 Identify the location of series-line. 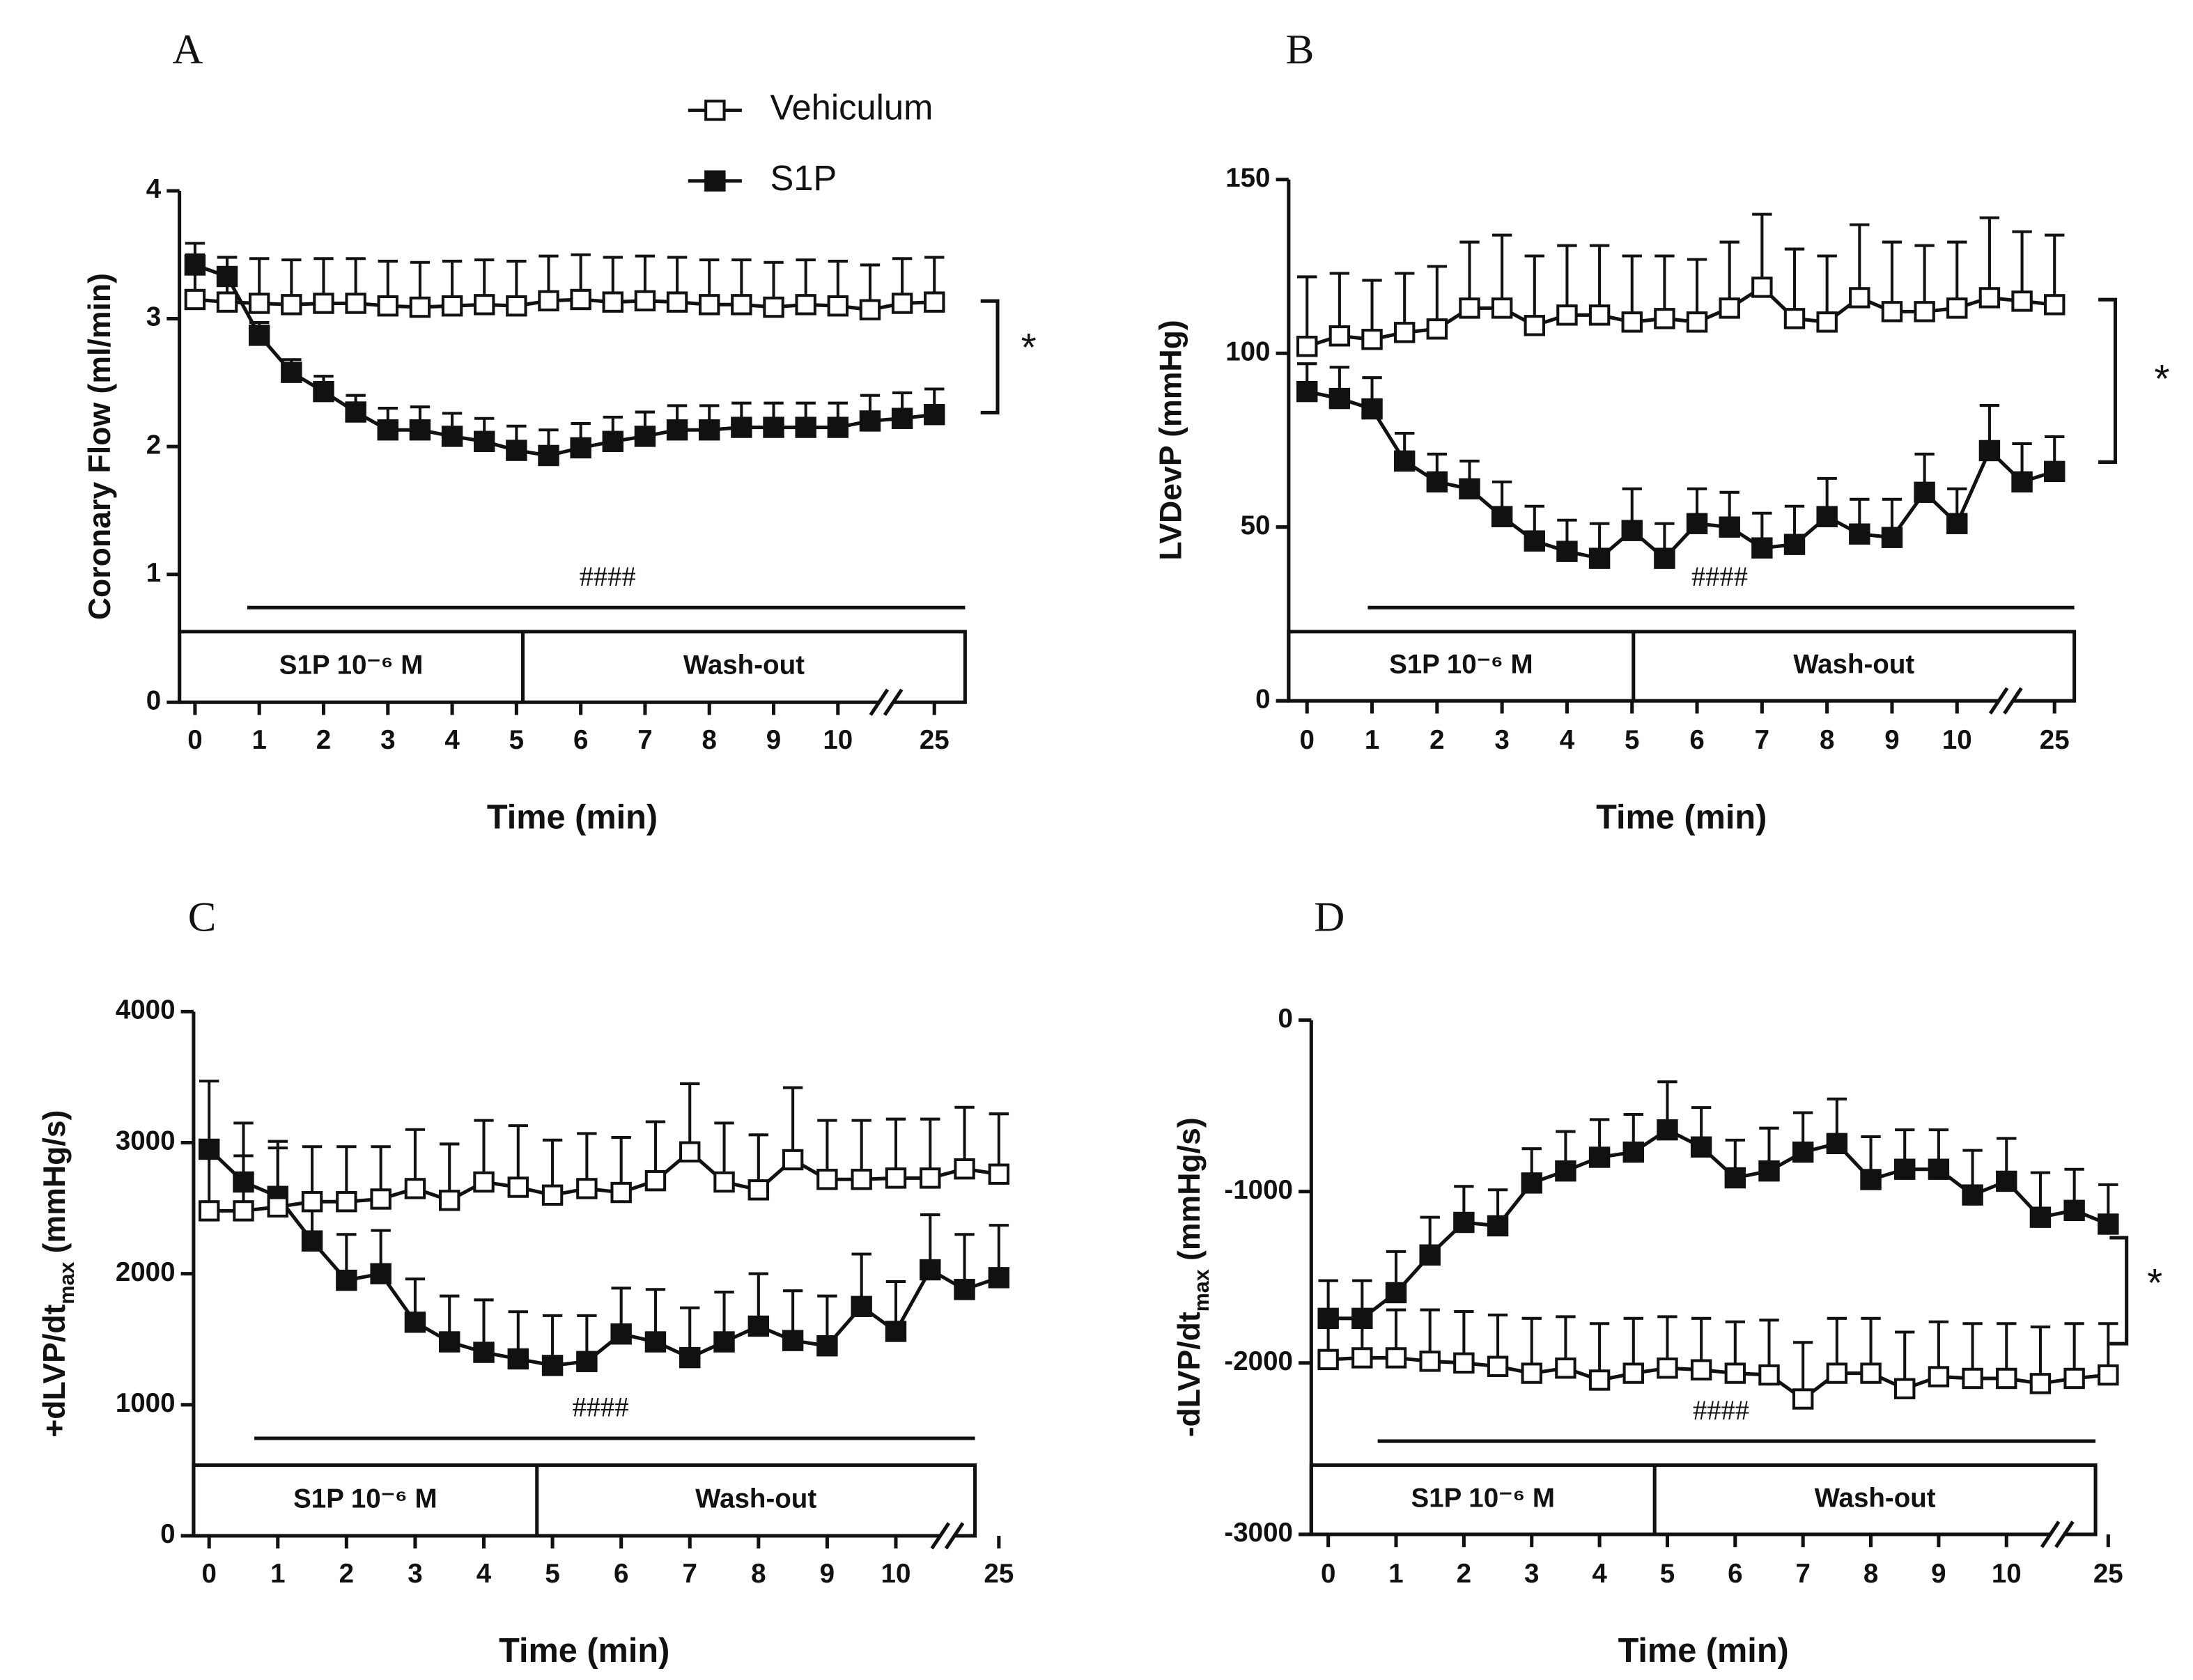
(1680, 316).